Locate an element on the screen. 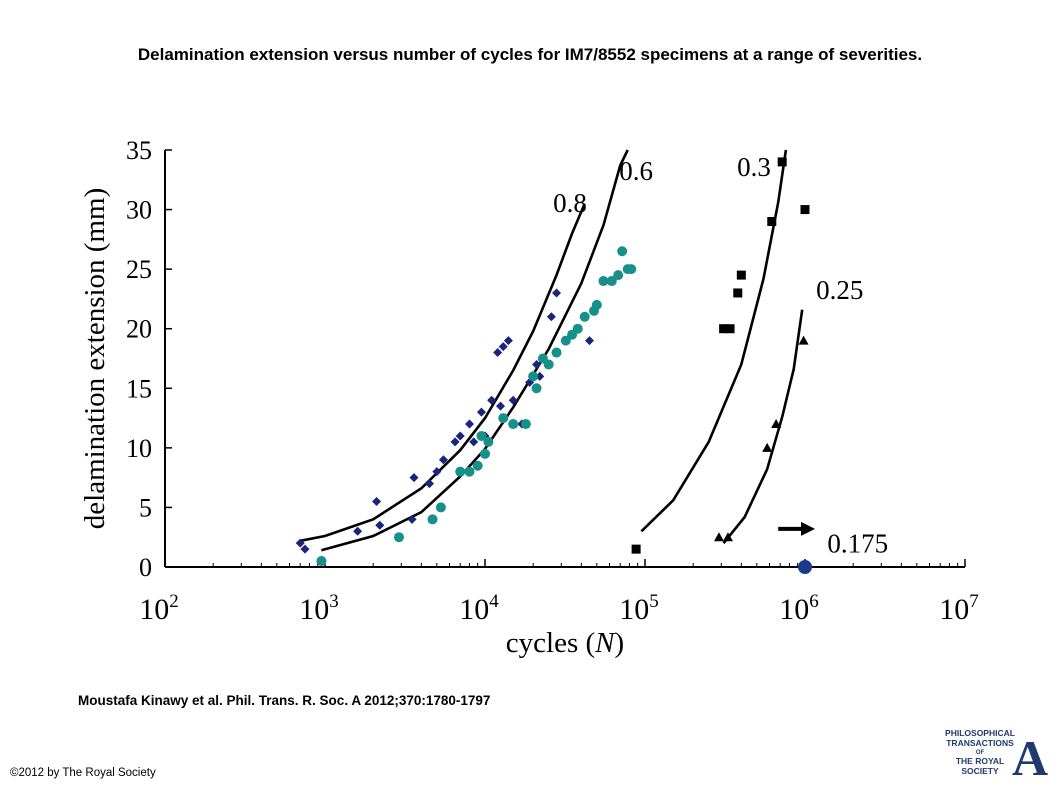 The height and width of the screenshot is (793, 1058). x-tick-label: 10² is located at coordinates (159, 608).